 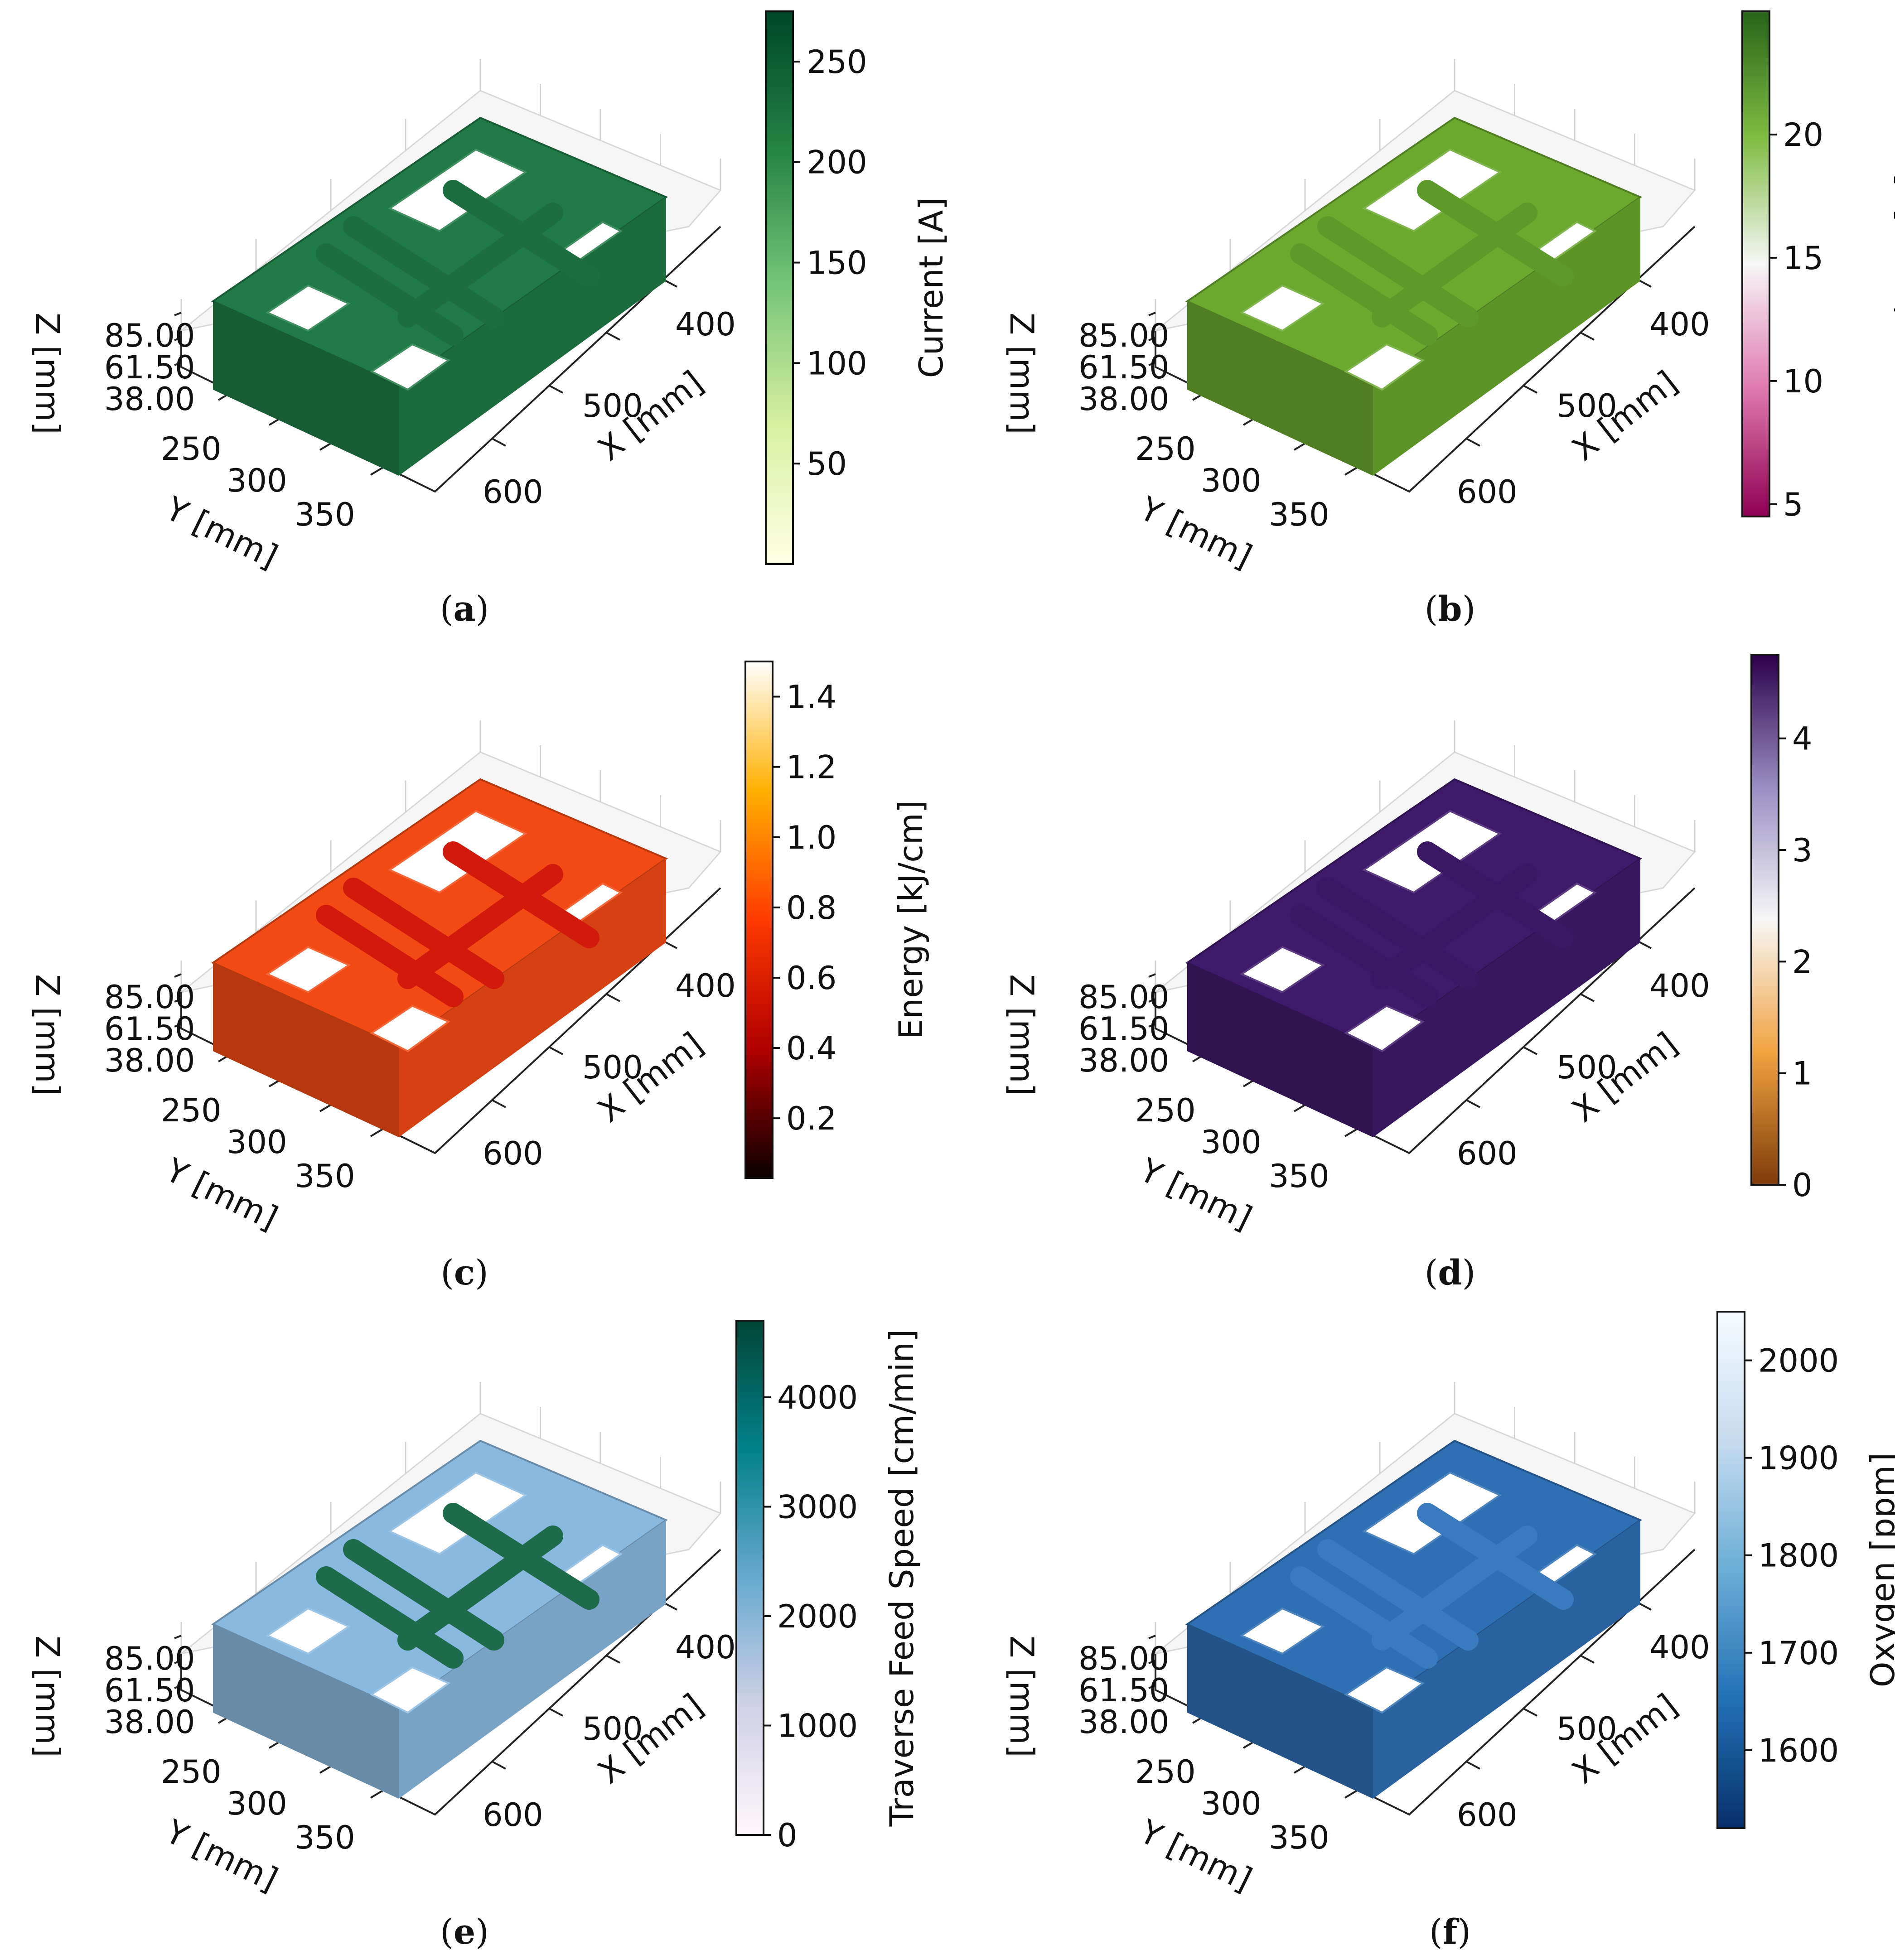 I want to click on colorbar-title: Traverse Feed Speed [cm/min], so click(x=902, y=1578).